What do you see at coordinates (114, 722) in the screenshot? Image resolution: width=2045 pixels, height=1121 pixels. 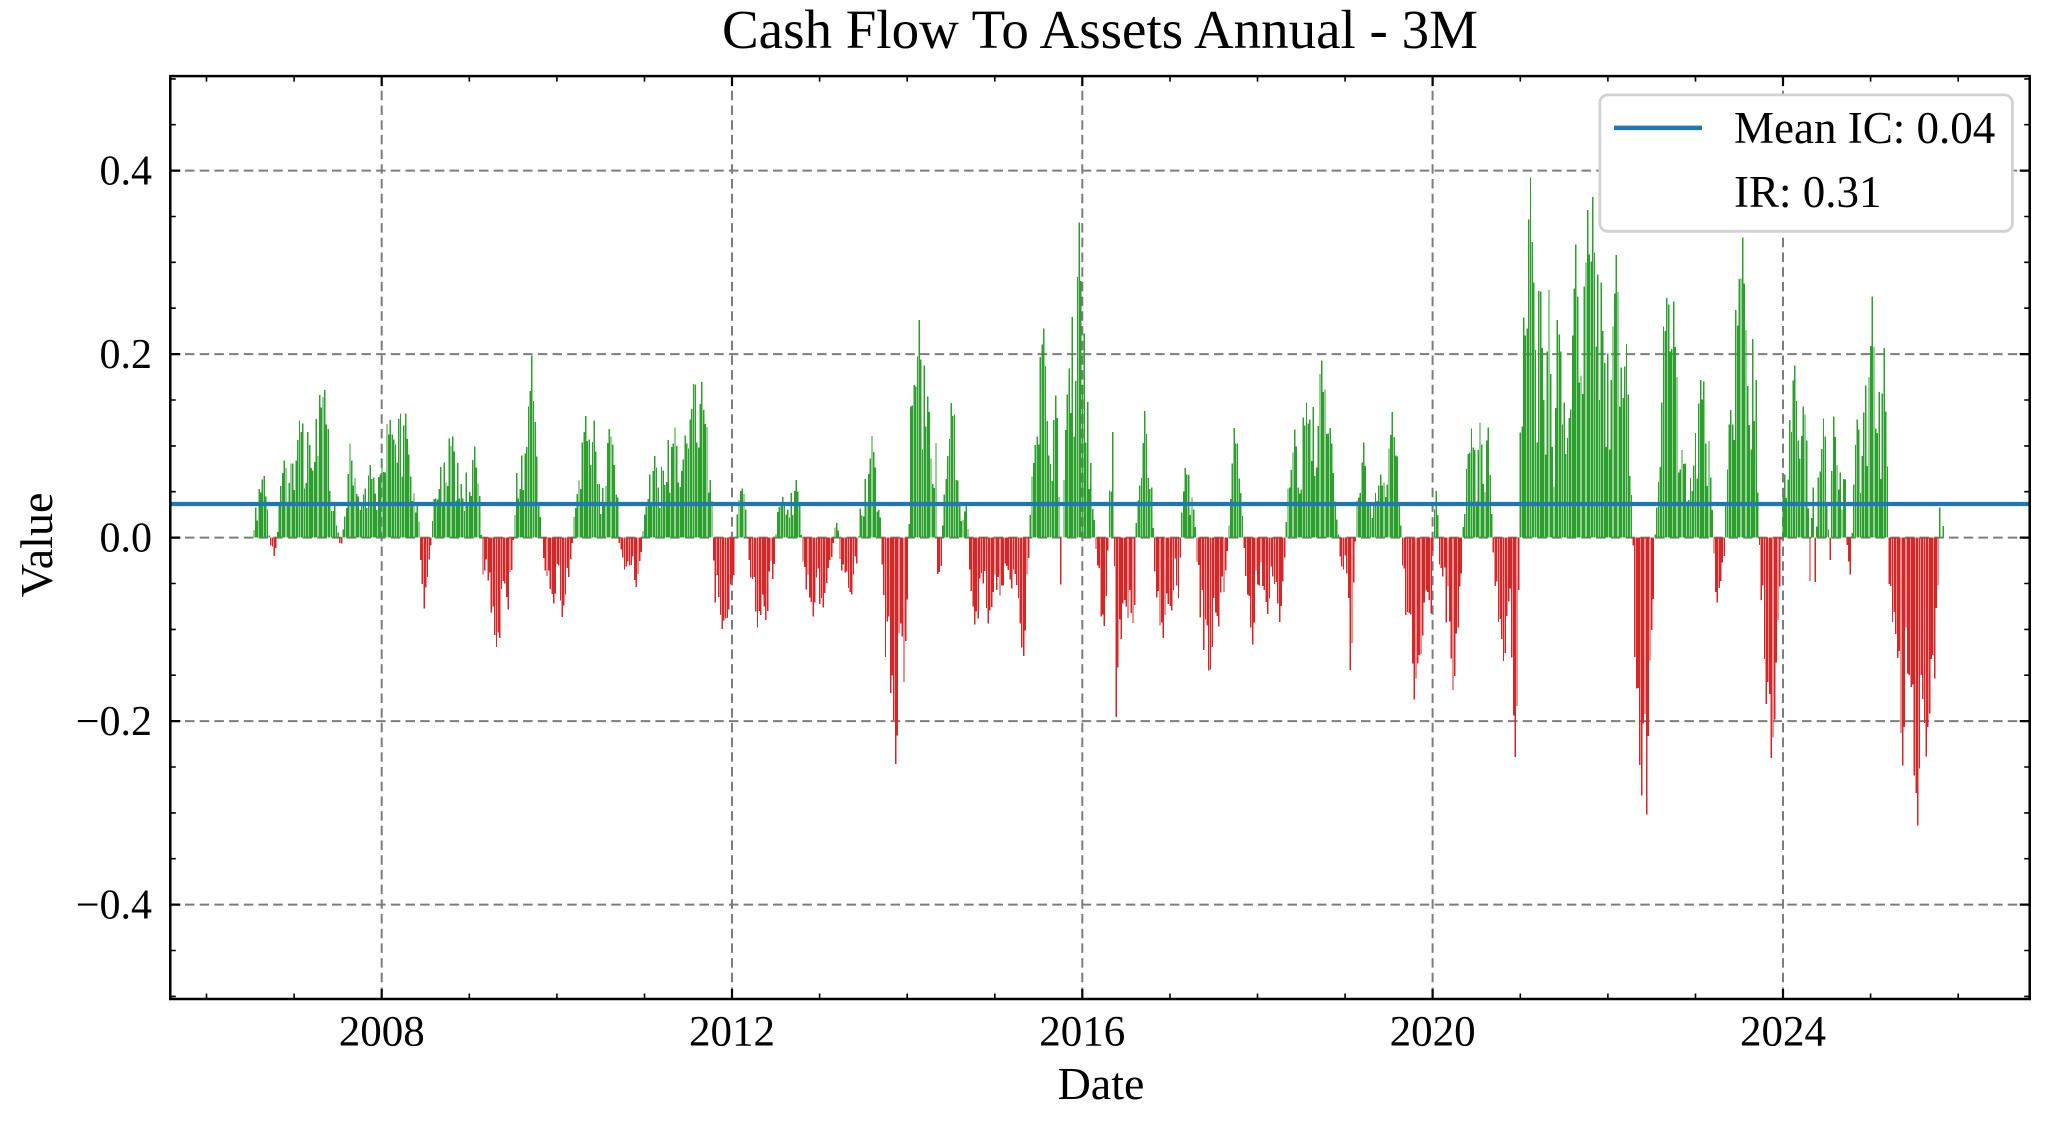 I see `svg-text: −0.2` at bounding box center [114, 722].